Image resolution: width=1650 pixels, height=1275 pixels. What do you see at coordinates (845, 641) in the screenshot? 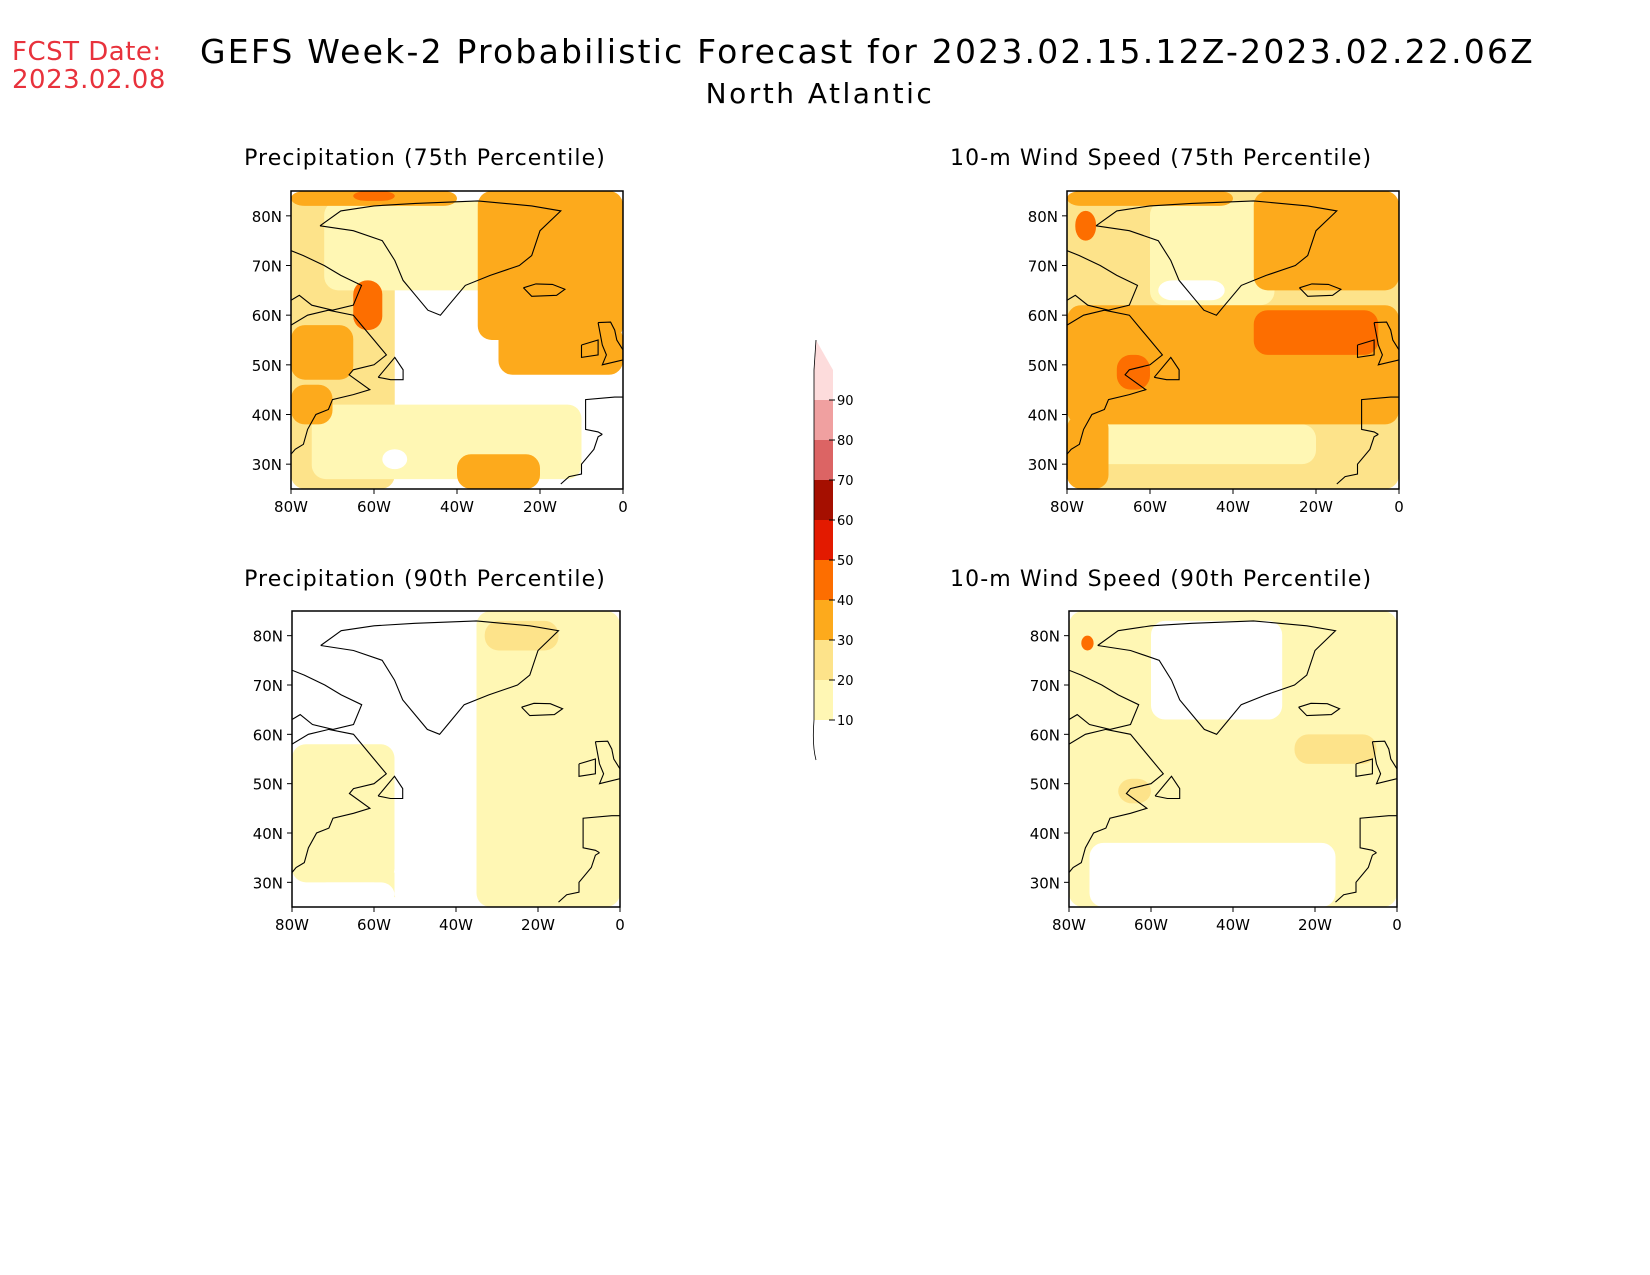
I see `colorbar-tick-label: 30` at bounding box center [845, 641].